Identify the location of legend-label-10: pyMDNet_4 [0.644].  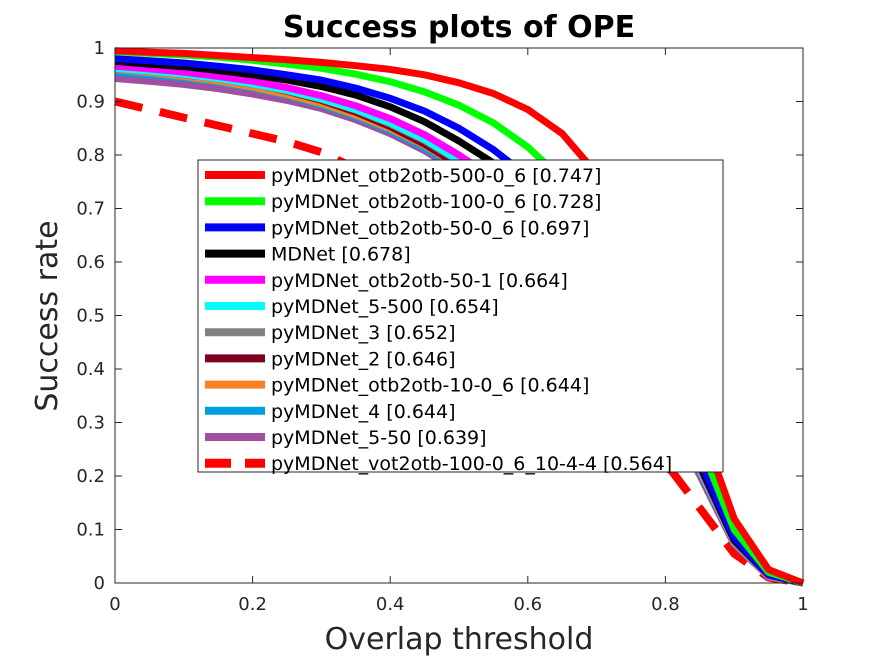
(363, 412).